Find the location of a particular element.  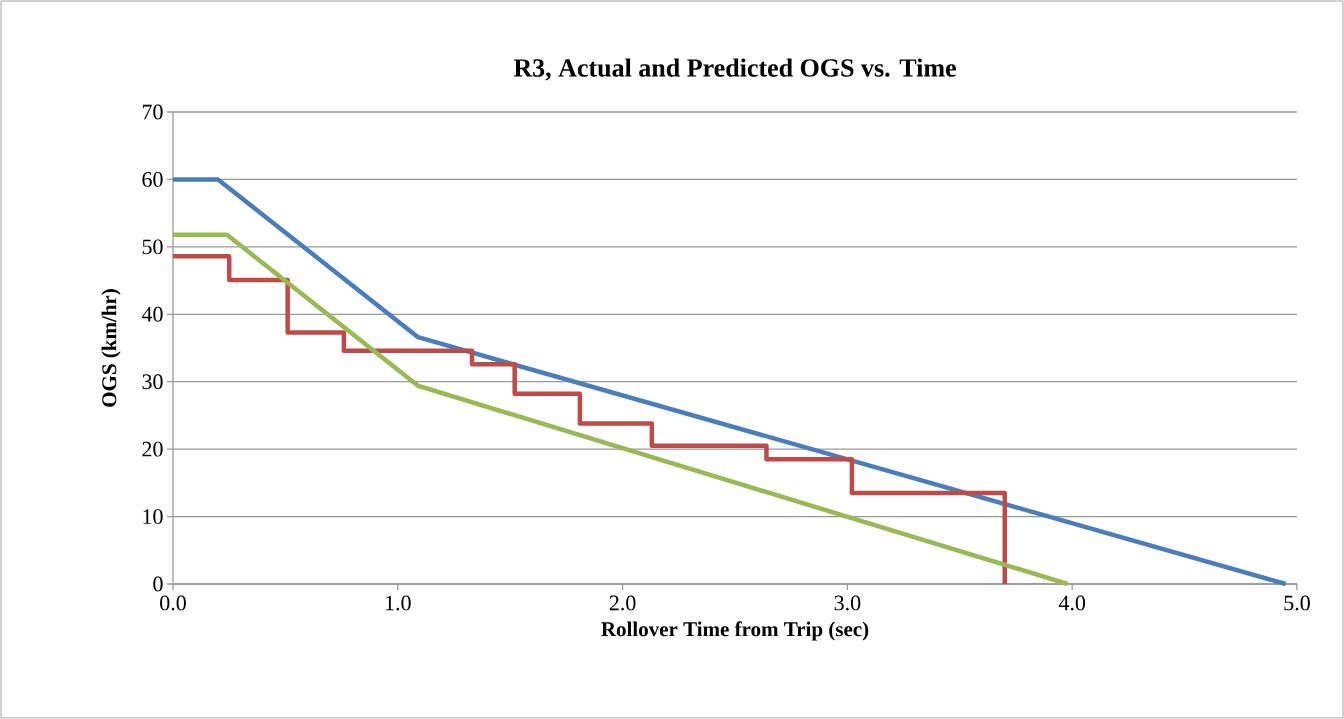

x-tick-label: 2.0 is located at coordinates (622, 603).